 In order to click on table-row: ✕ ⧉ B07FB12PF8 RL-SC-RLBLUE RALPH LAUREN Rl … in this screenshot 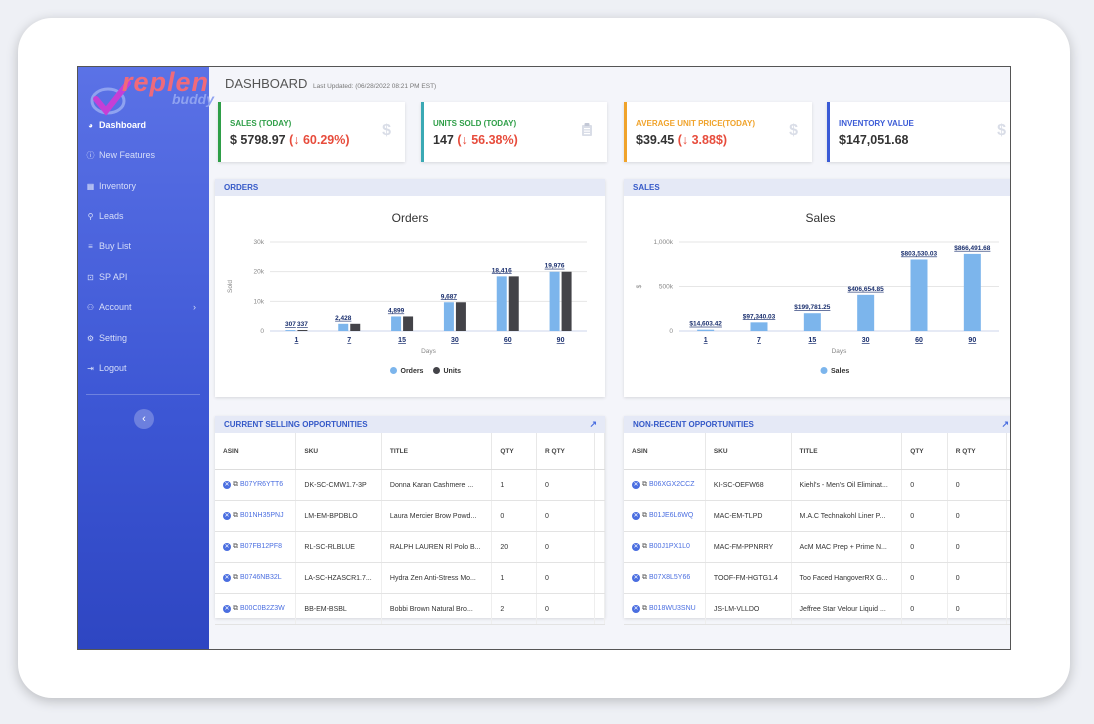, I will do `click(410, 547)`.